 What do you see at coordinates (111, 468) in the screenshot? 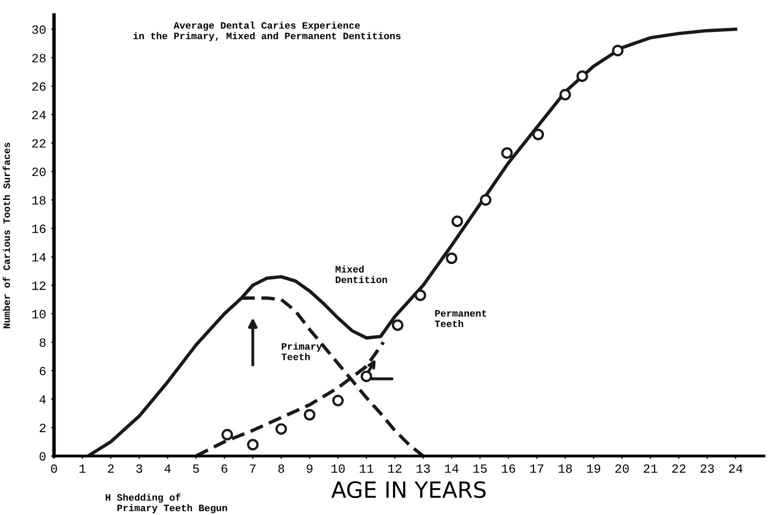
I see `x-tick-label: 2` at bounding box center [111, 468].